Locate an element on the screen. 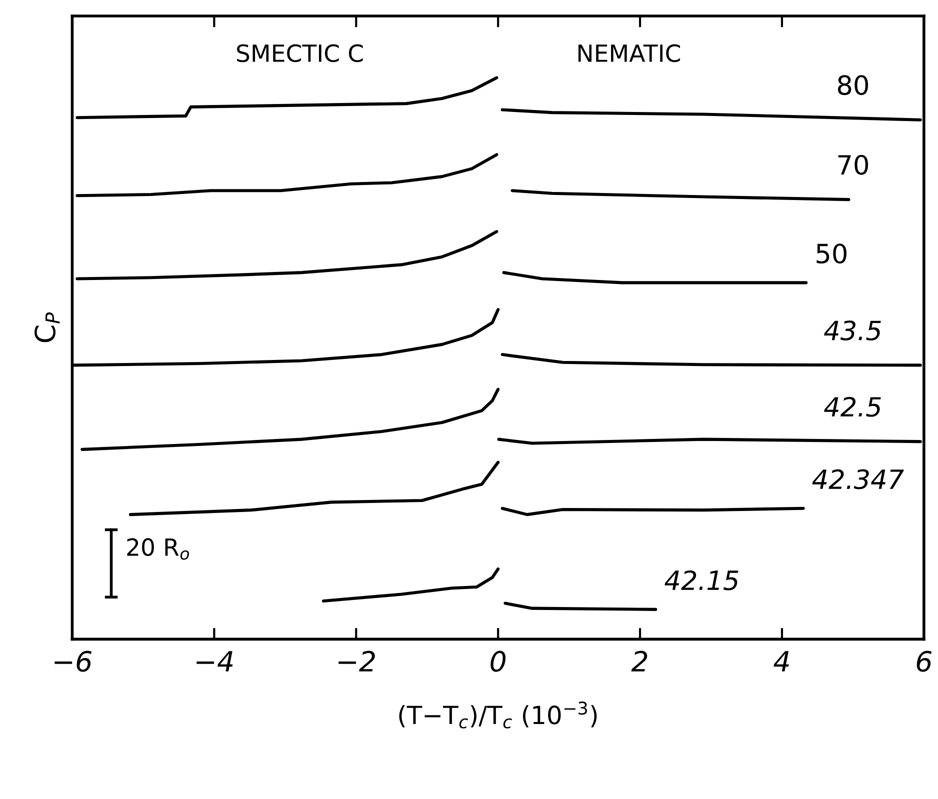 This screenshot has height=799, width=938. x-tick-label: −2 is located at coordinates (356, 661).